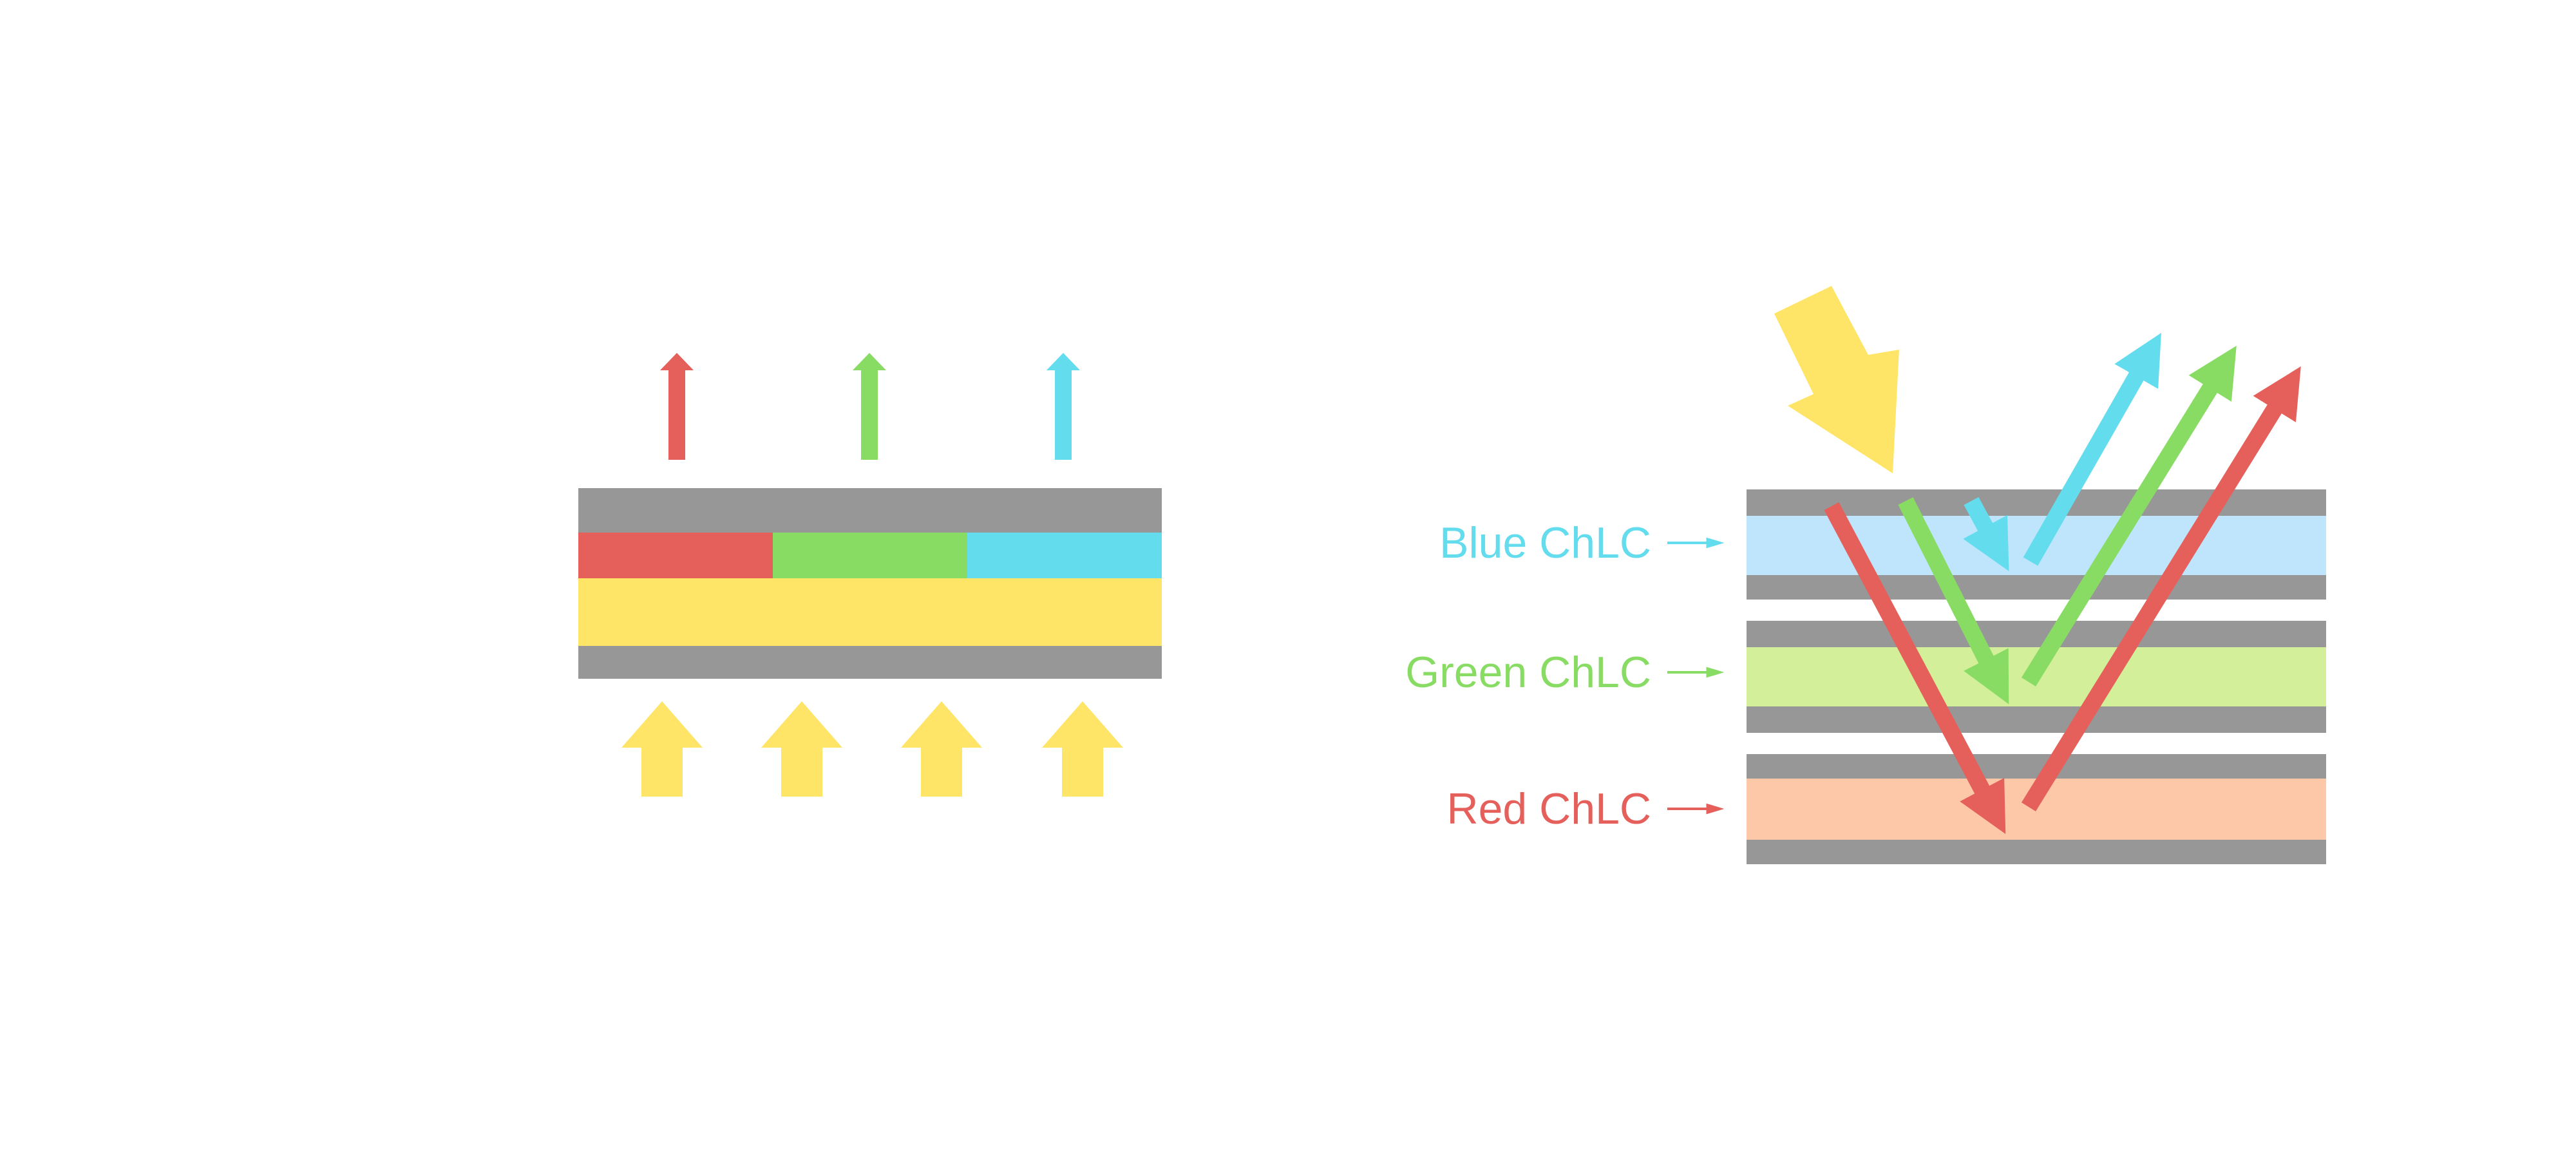 Image resolution: width=2576 pixels, height=1154 pixels. What do you see at coordinates (1528, 672) in the screenshot?
I see `green-chlc-label: Green ChLC` at bounding box center [1528, 672].